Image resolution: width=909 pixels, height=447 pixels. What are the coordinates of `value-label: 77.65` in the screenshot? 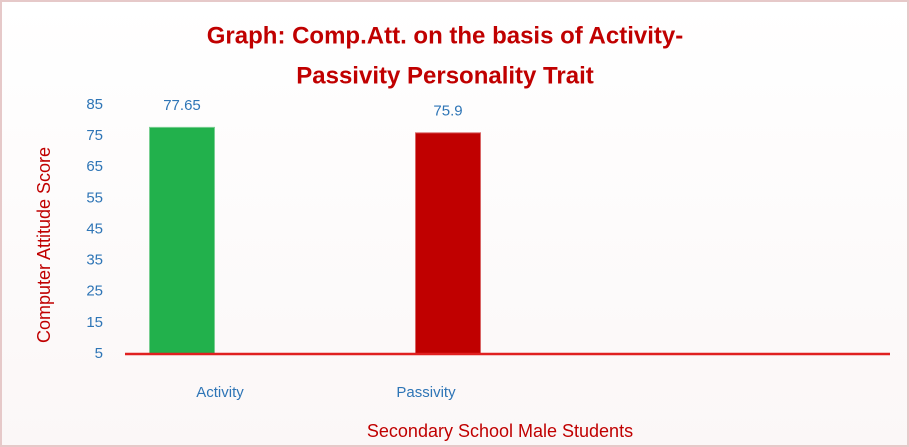 It's located at (182, 105).